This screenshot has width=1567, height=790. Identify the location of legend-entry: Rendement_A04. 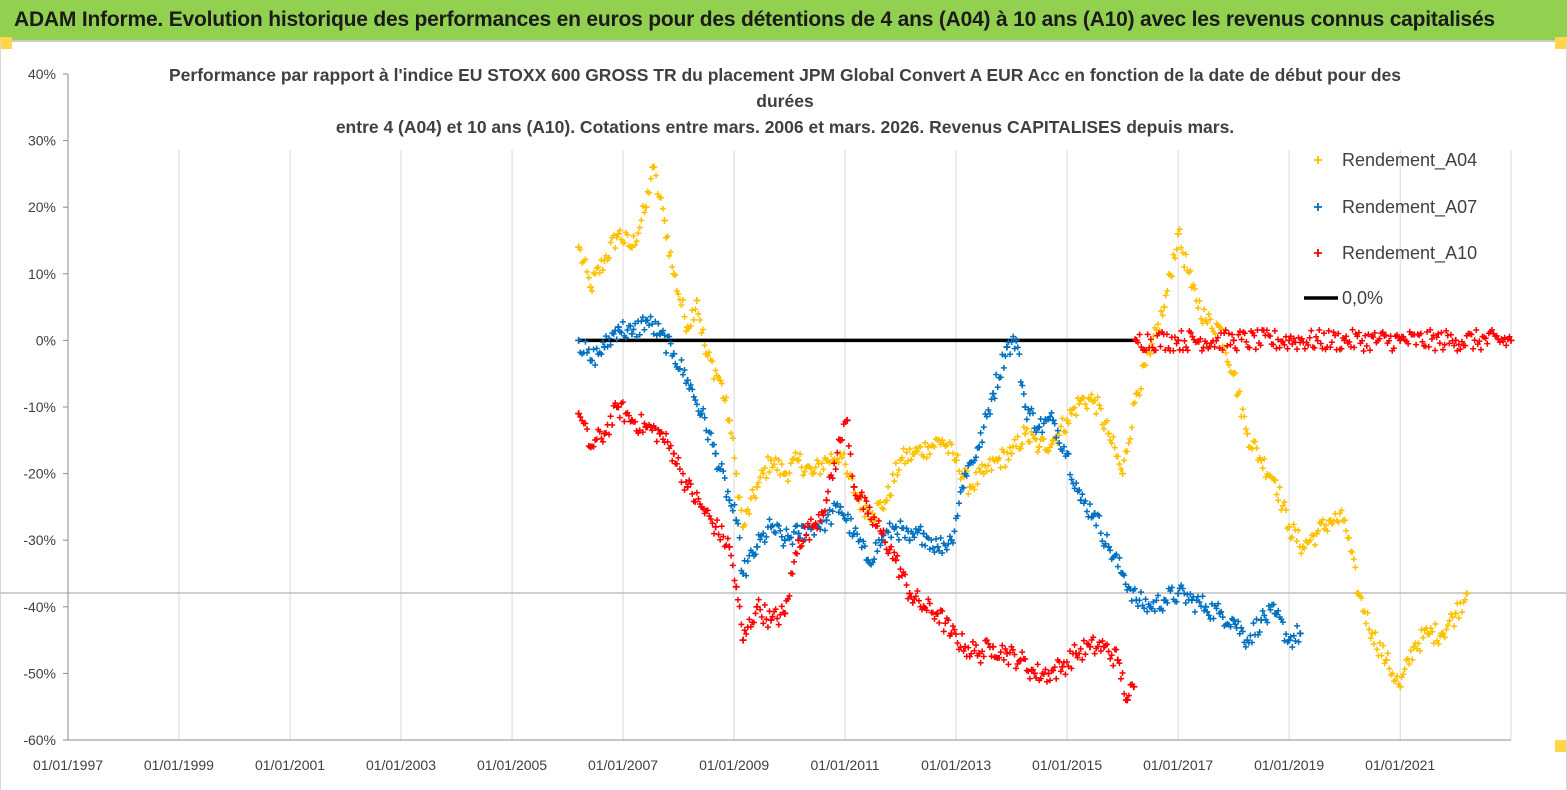
(1395, 160).